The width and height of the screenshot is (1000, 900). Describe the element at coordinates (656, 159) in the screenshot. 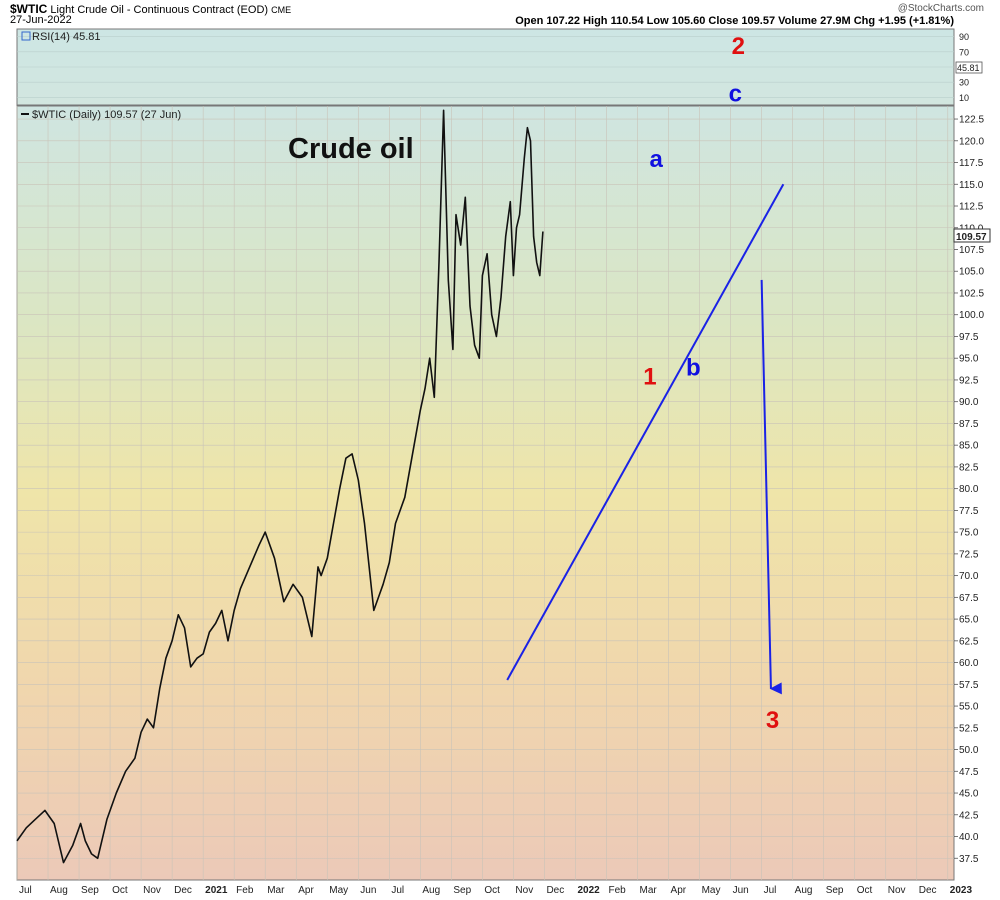

I see `wave-label: a` at that location.